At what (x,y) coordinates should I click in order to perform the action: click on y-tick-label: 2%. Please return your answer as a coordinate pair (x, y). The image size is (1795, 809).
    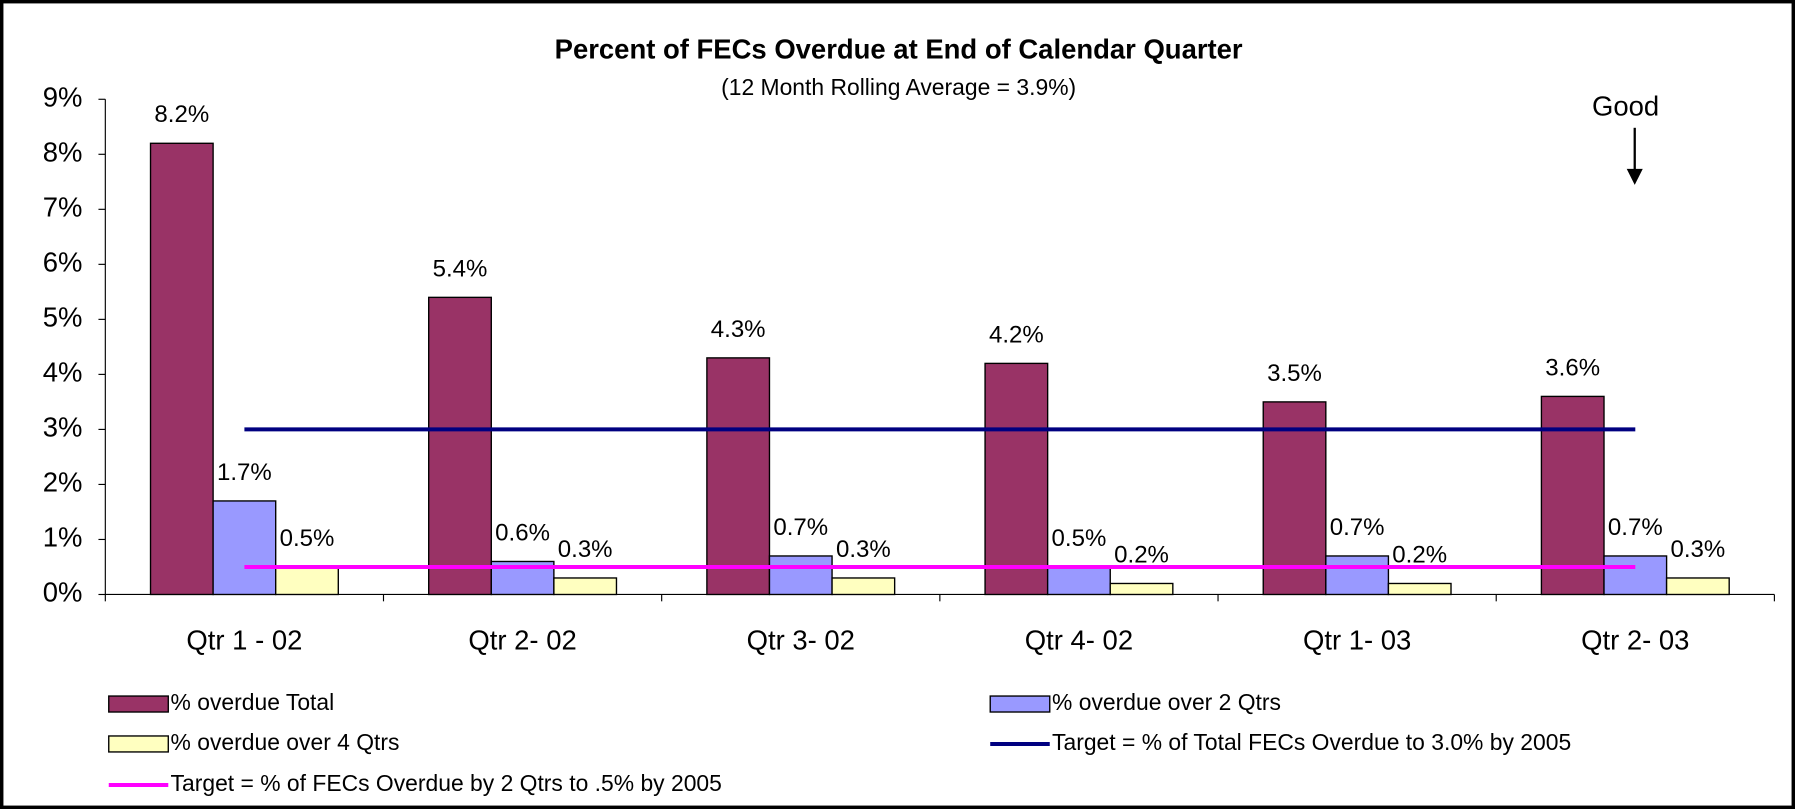
    Looking at the image, I should click on (63, 482).